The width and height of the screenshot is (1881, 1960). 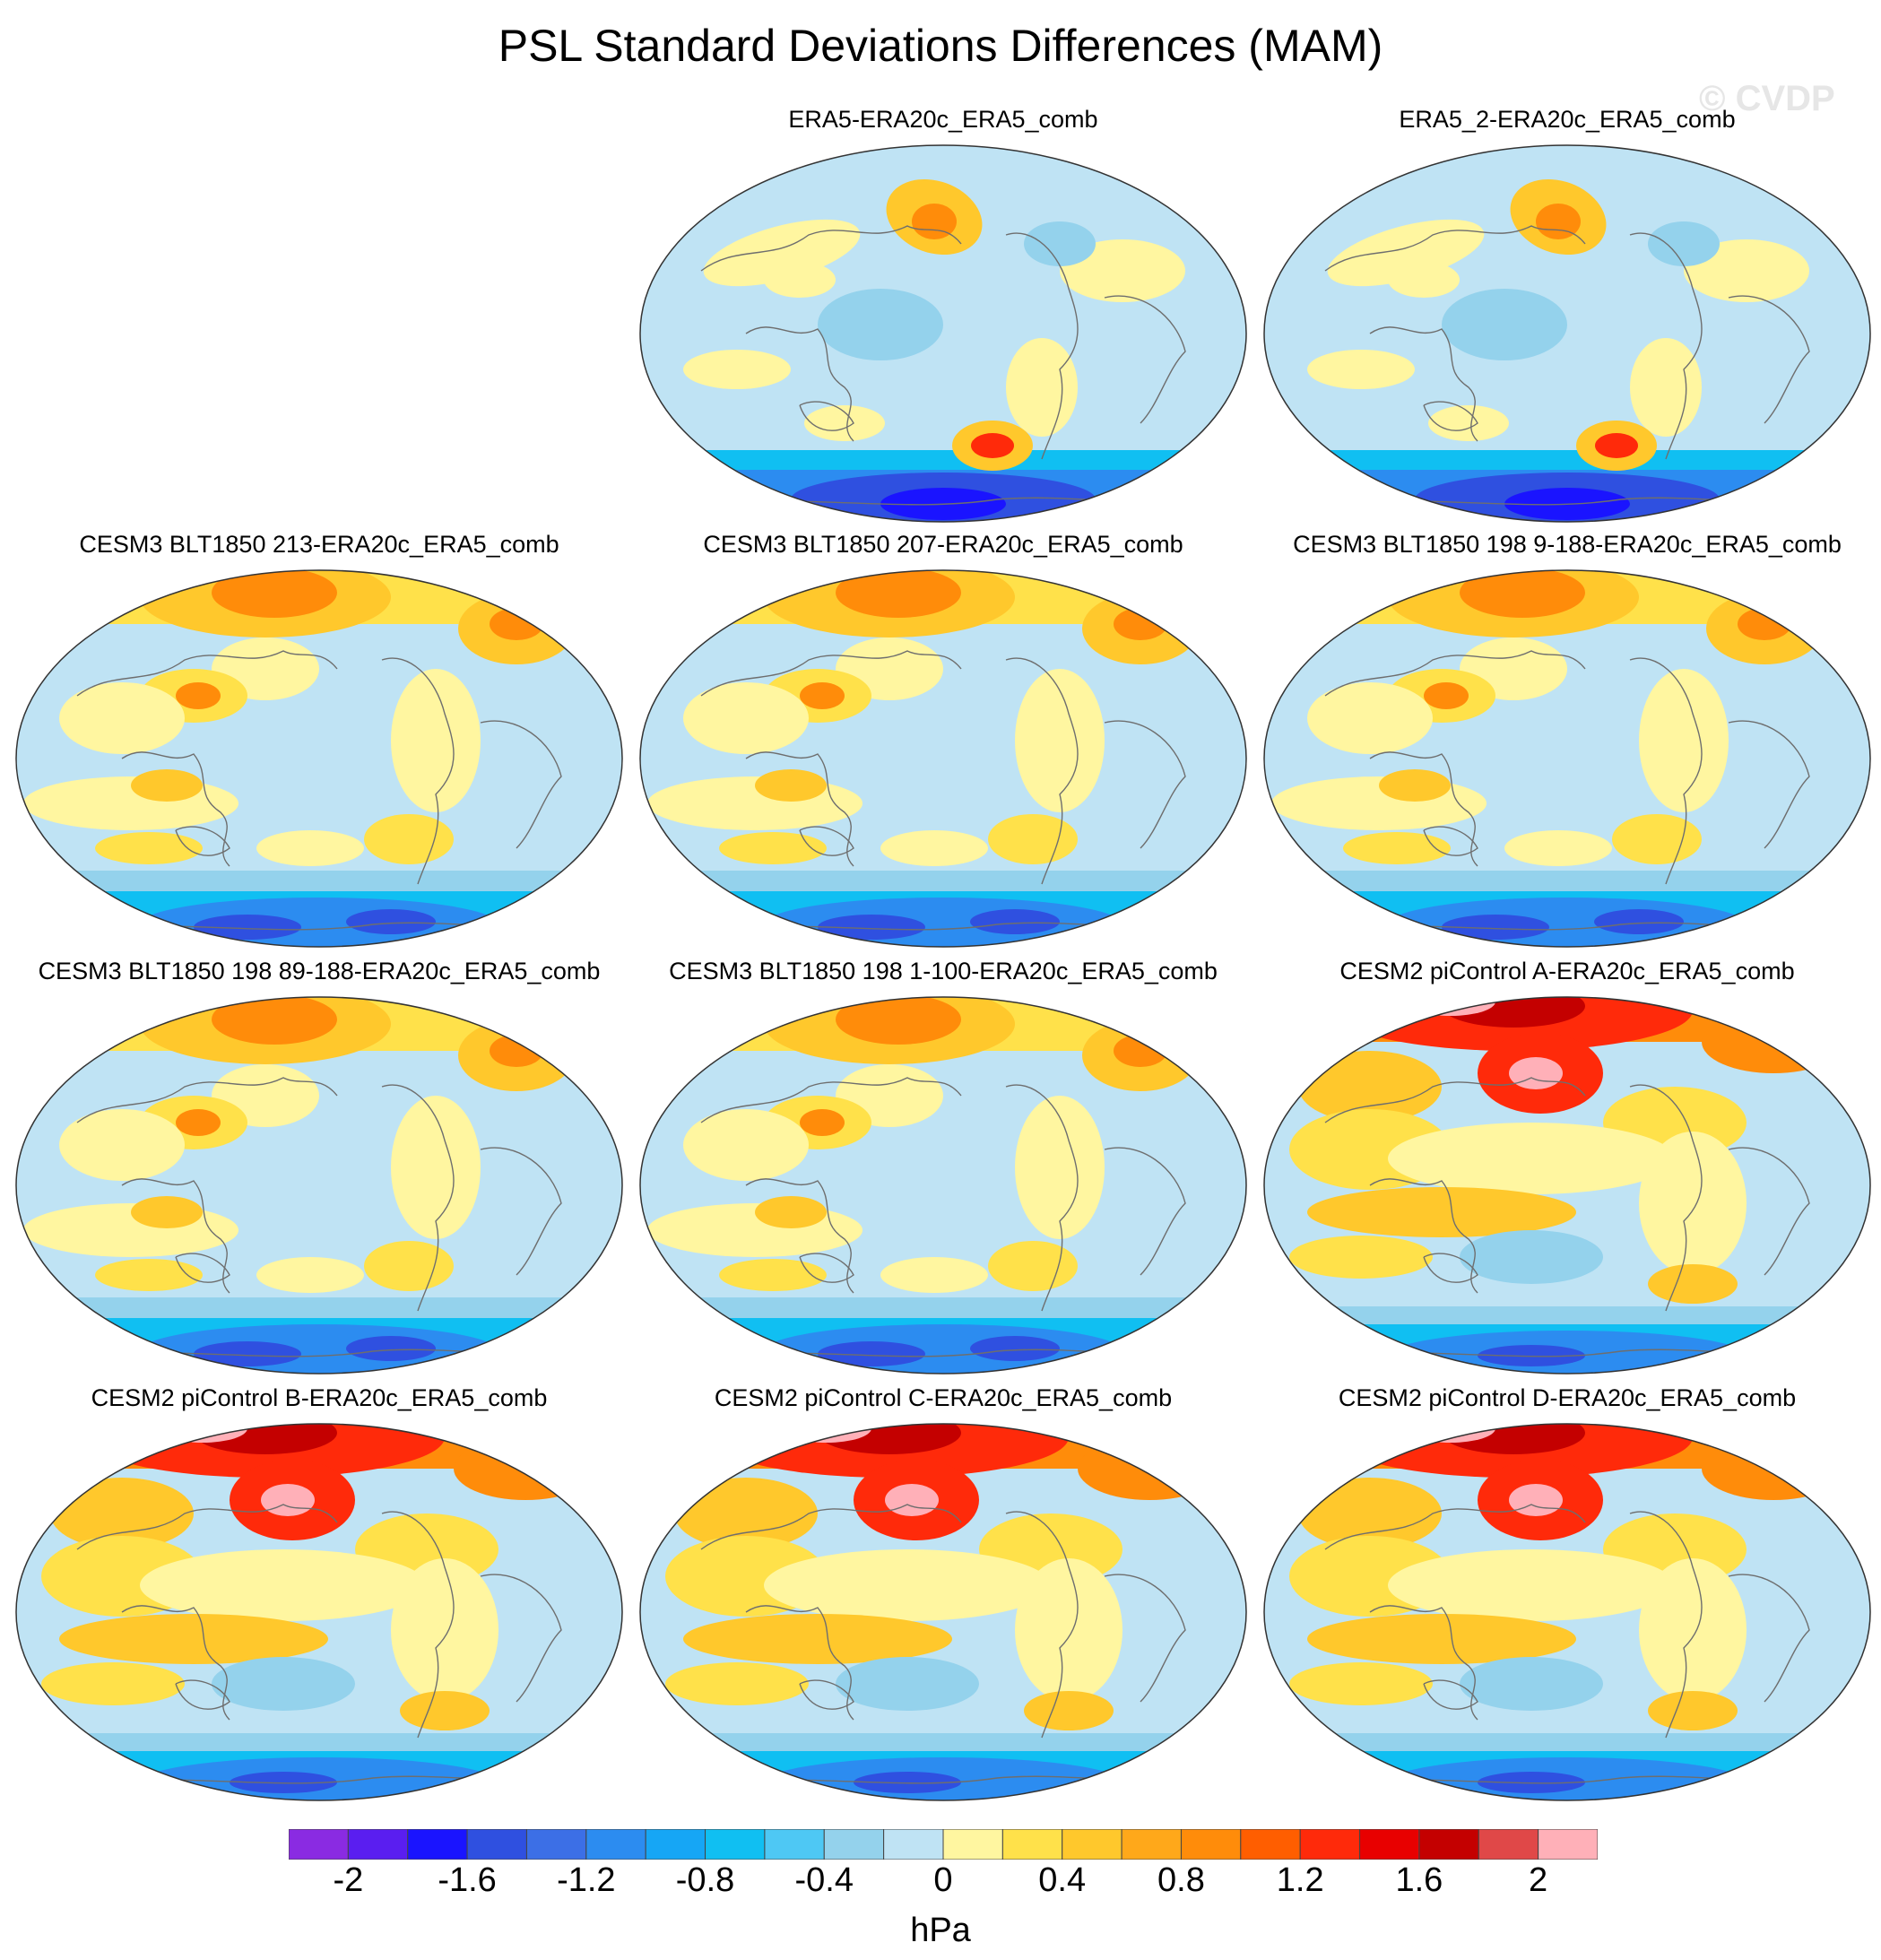 I want to click on colorbar-tick-label: -1.2, so click(x=586, y=1880).